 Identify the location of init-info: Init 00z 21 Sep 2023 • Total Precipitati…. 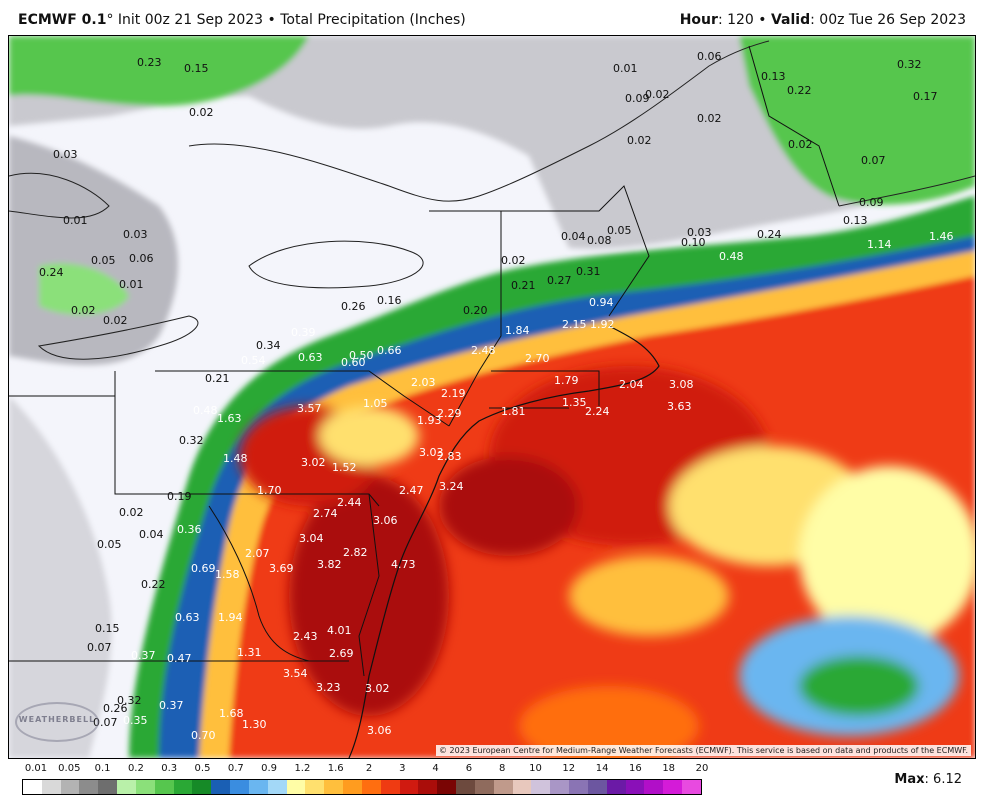
(289, 20).